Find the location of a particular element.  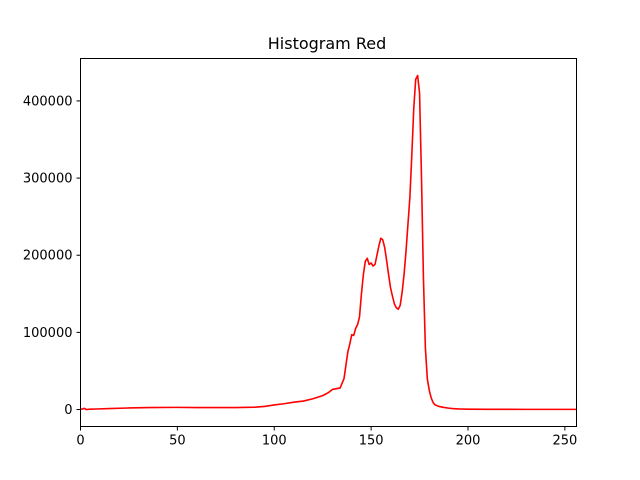

y-tick-label: 200000 is located at coordinates (48, 256).